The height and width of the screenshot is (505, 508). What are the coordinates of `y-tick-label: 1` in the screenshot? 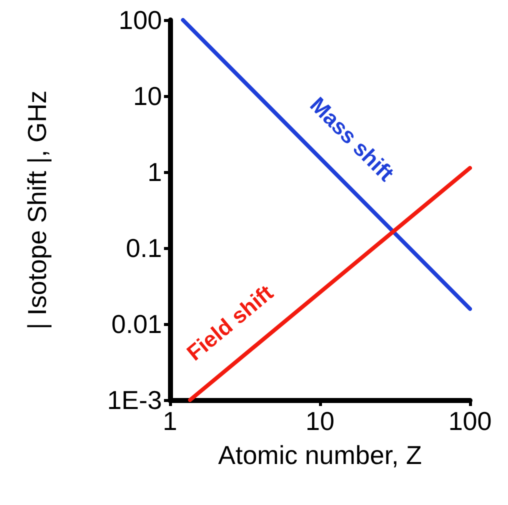 It's located at (155, 172).